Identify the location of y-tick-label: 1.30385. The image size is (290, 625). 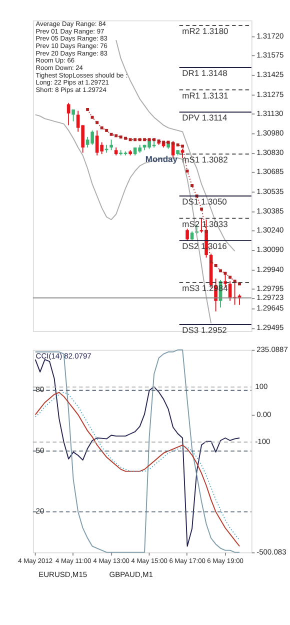
(270, 211).